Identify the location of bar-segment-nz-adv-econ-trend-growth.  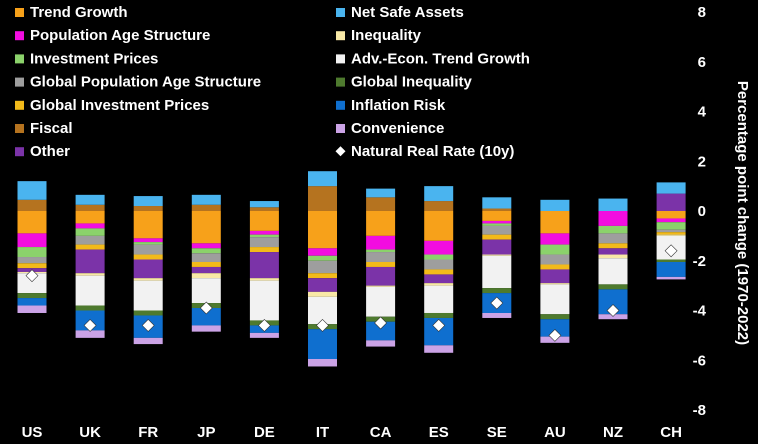
(613, 271).